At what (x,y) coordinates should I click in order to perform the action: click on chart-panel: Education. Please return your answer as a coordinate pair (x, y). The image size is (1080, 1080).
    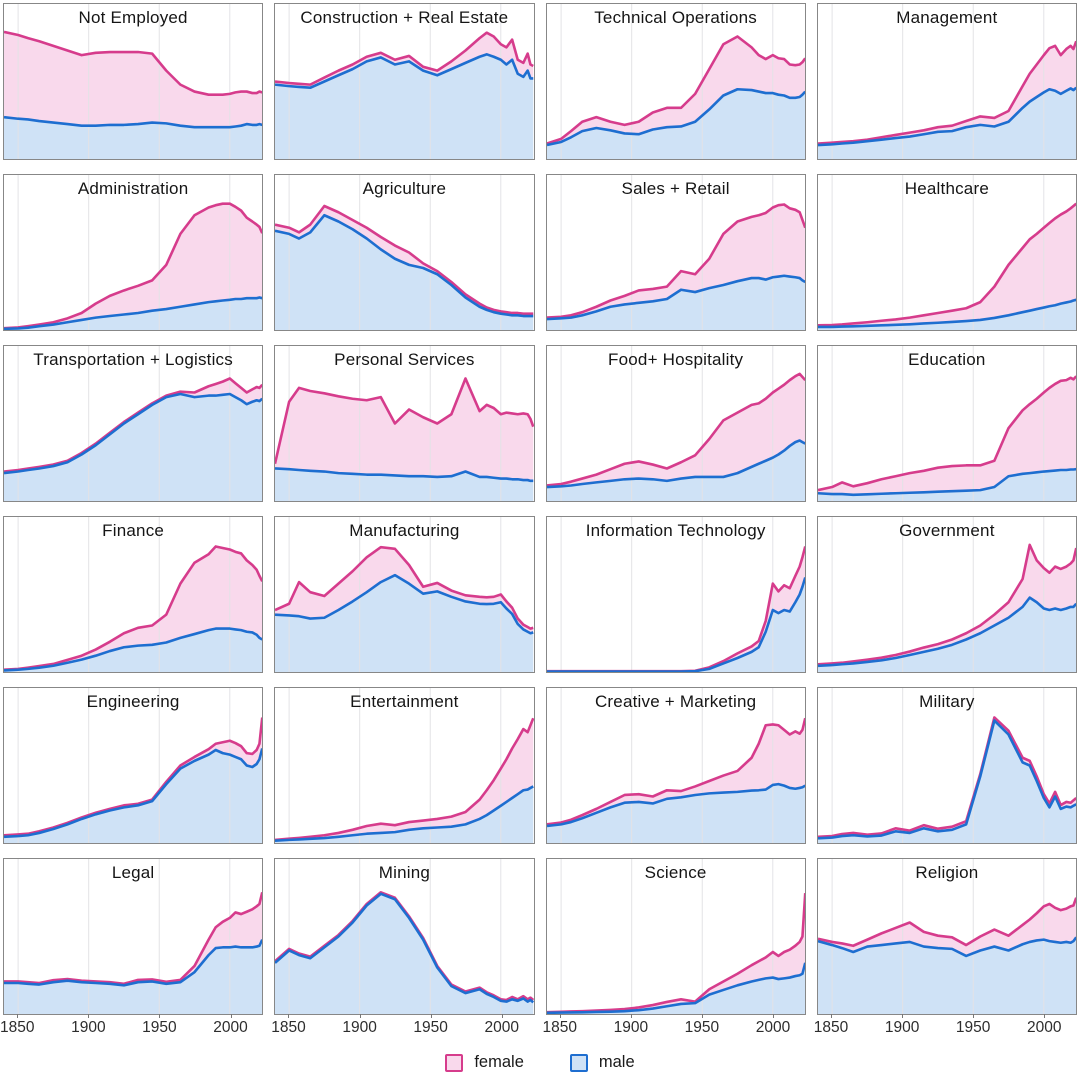
    Looking at the image, I should click on (946, 423).